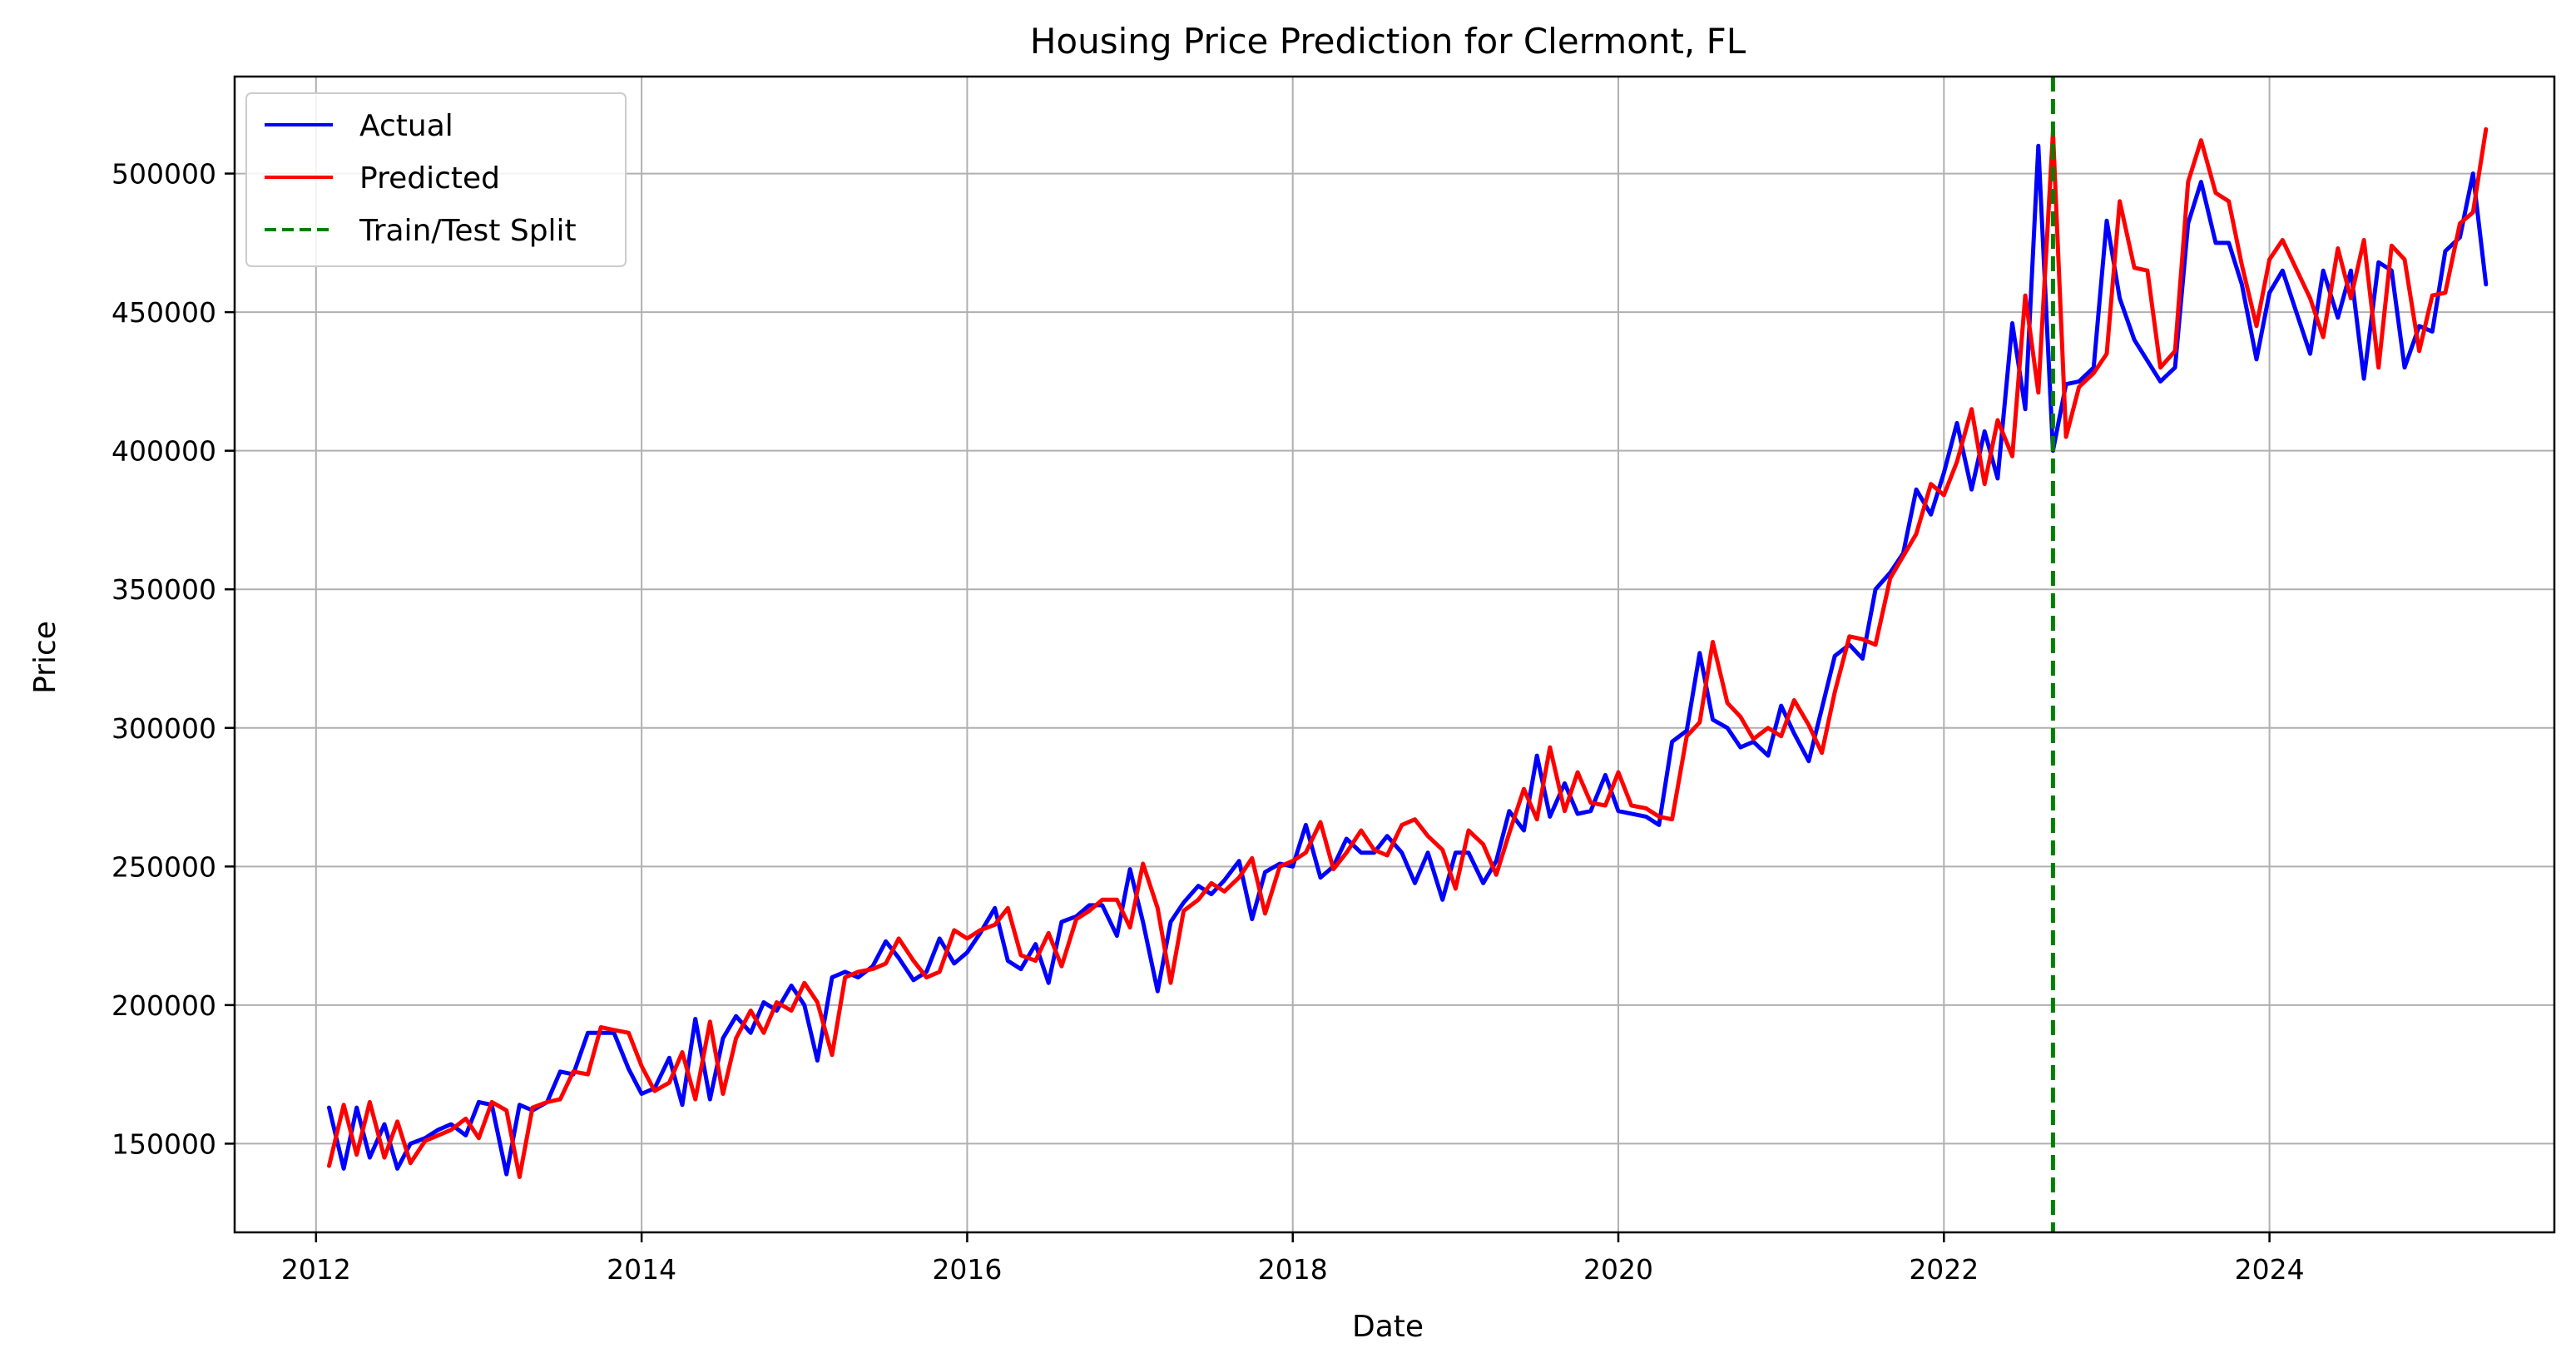 The image size is (2576, 1363). What do you see at coordinates (1618, 1270) in the screenshot?
I see `x-tick-label: 2020` at bounding box center [1618, 1270].